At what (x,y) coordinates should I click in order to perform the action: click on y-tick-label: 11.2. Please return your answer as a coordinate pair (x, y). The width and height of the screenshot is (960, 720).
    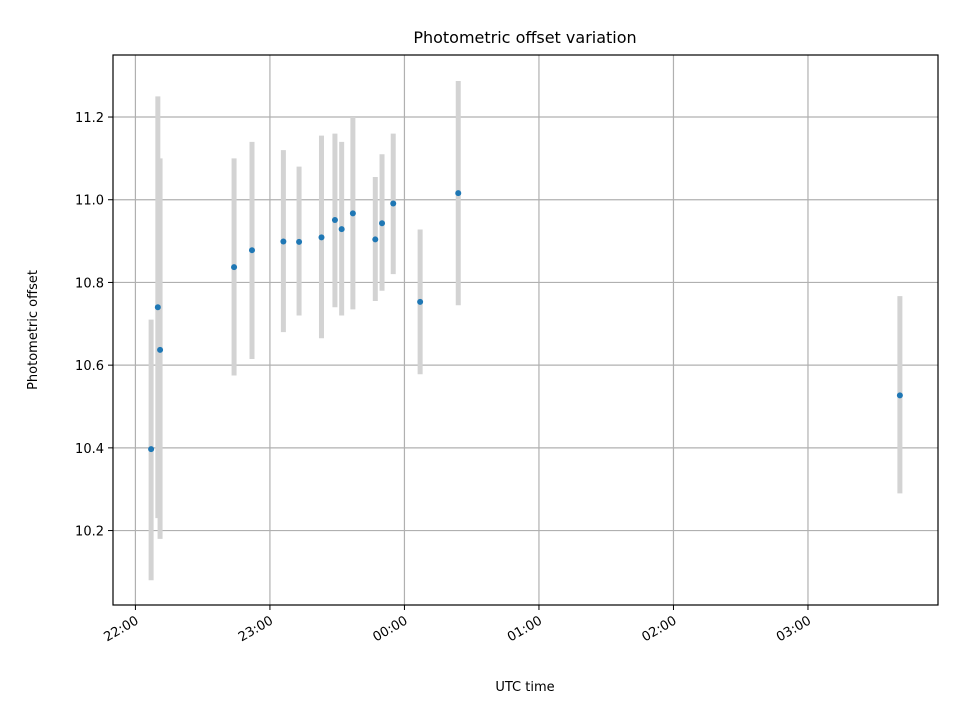
    Looking at the image, I should click on (89, 118).